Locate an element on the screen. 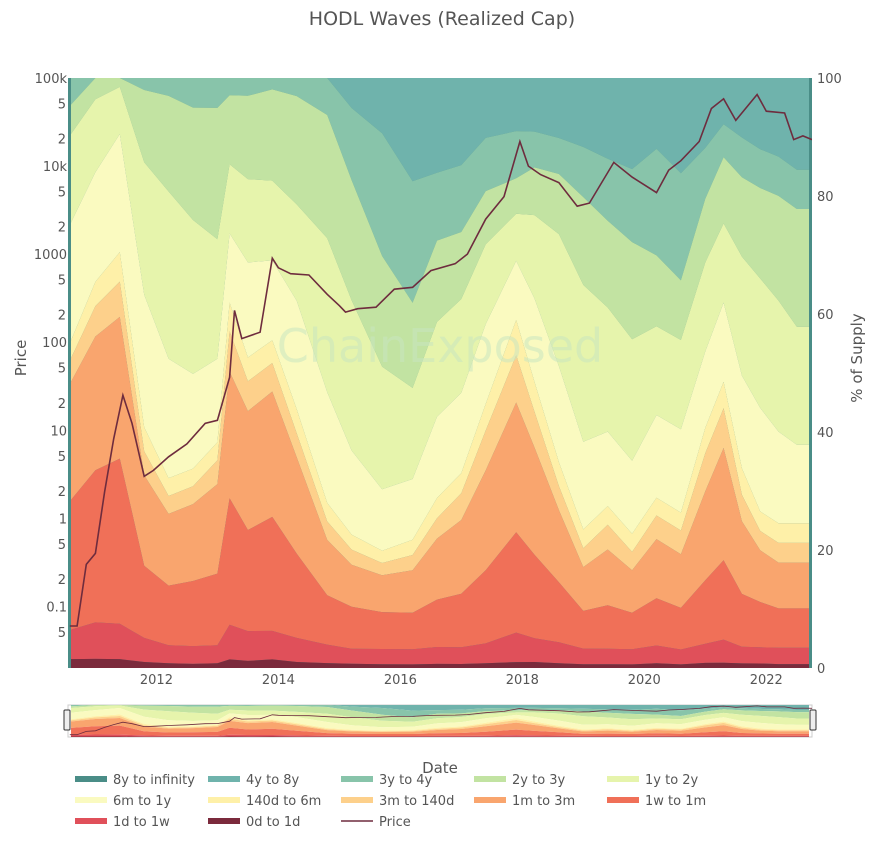 This screenshot has height=841, width=887. legend-item-1m-to-3m: 1m to 3m is located at coordinates (524, 801).